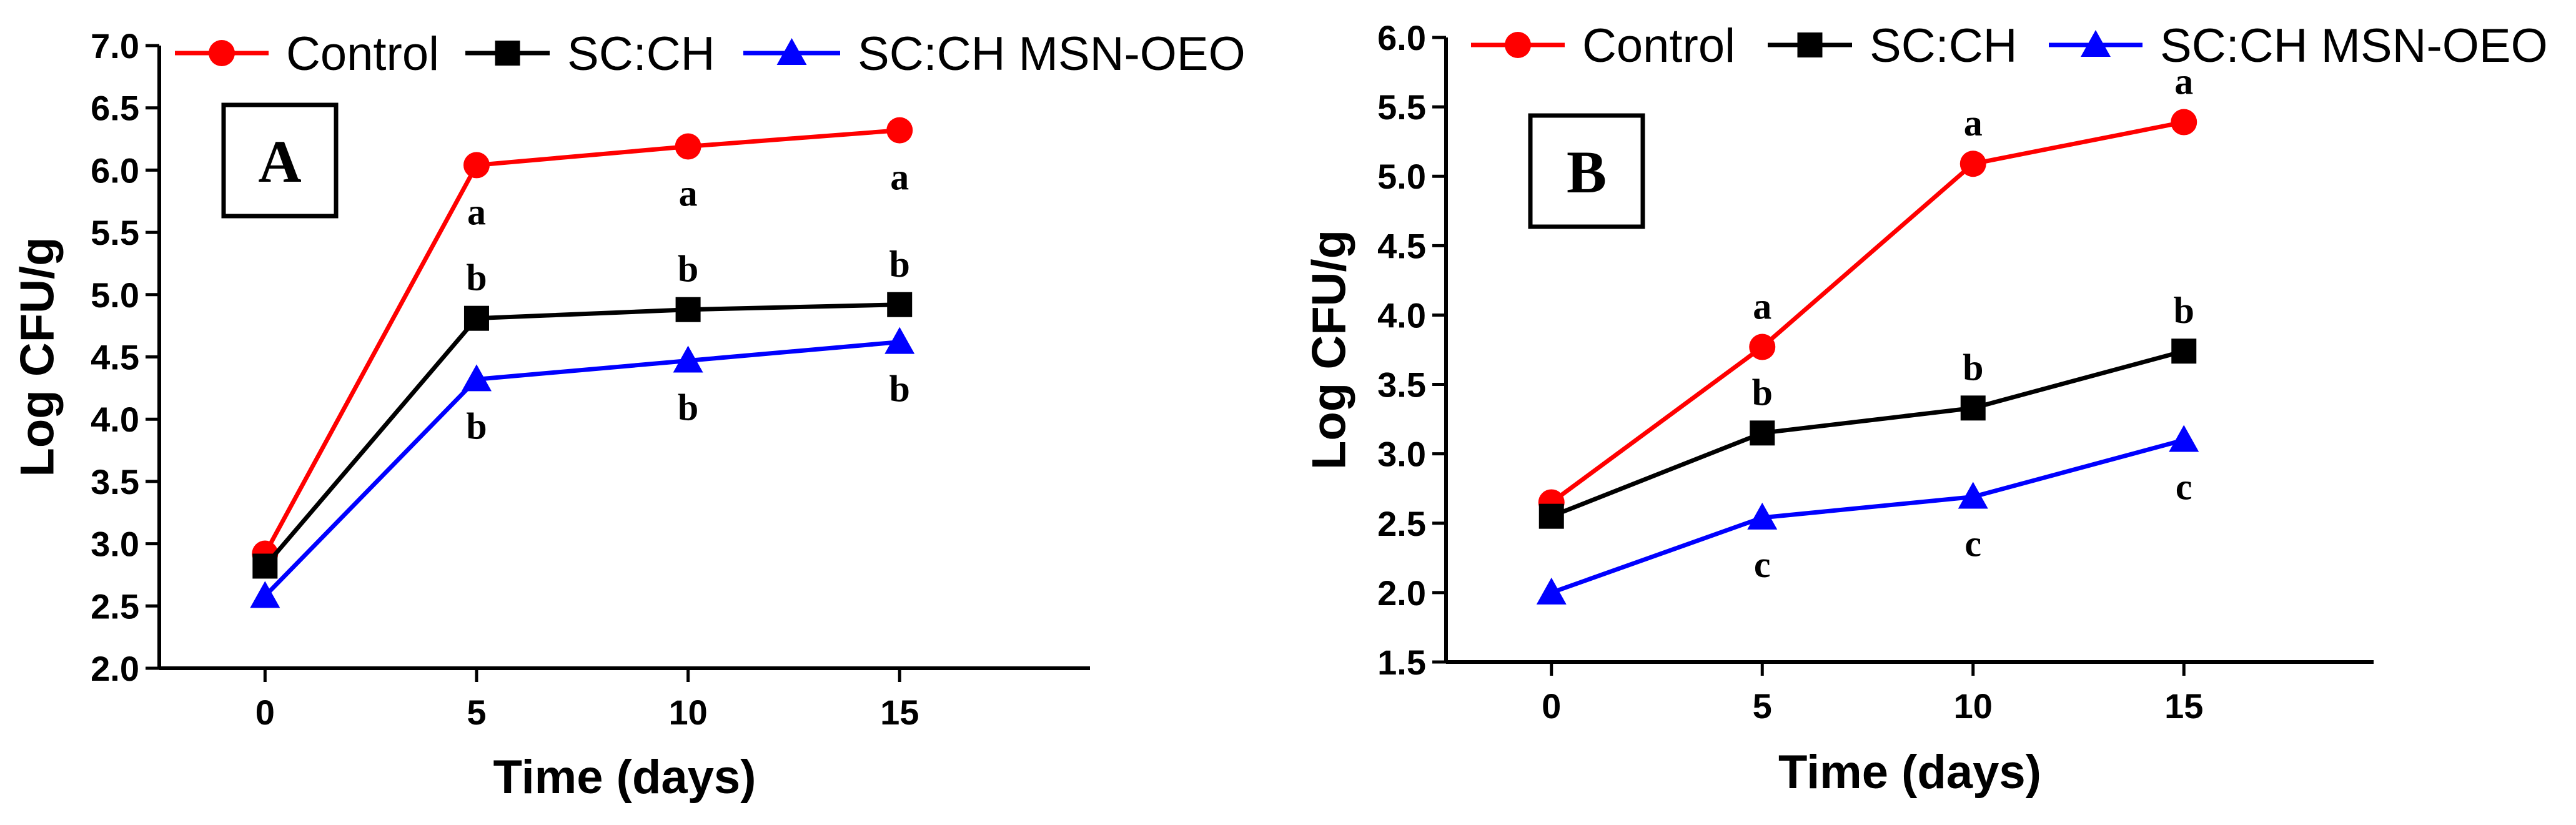 The width and height of the screenshot is (2576, 825). Describe the element at coordinates (115, 46) in the screenshot. I see `y-tick-label: 7.0` at that location.